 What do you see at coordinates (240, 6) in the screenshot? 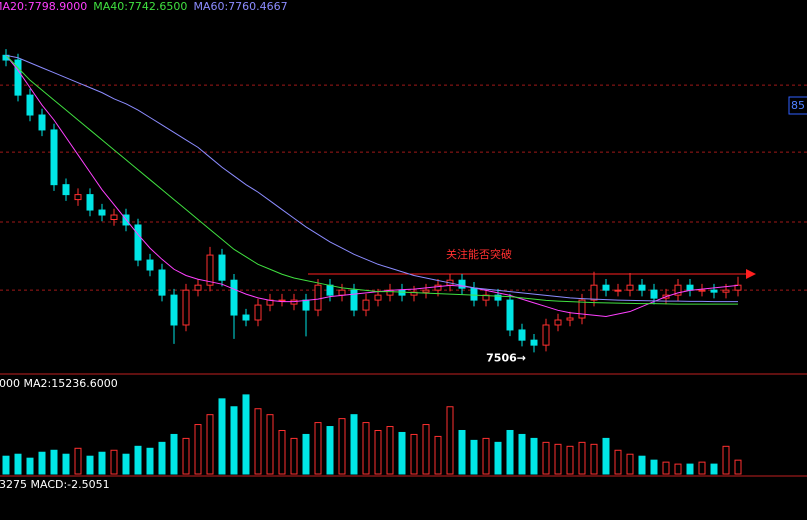
I see `legend-entry: MA60:7760.4667` at bounding box center [240, 6].